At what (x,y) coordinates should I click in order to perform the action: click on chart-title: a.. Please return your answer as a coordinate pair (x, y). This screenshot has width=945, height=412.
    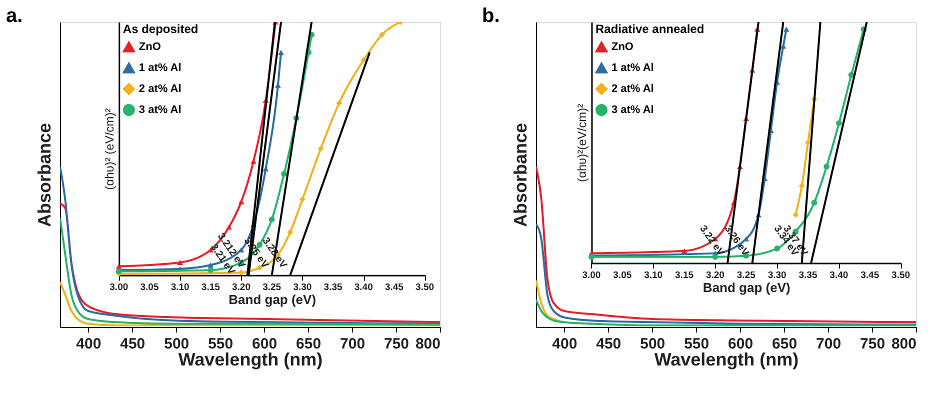
    Looking at the image, I should click on (14, 16).